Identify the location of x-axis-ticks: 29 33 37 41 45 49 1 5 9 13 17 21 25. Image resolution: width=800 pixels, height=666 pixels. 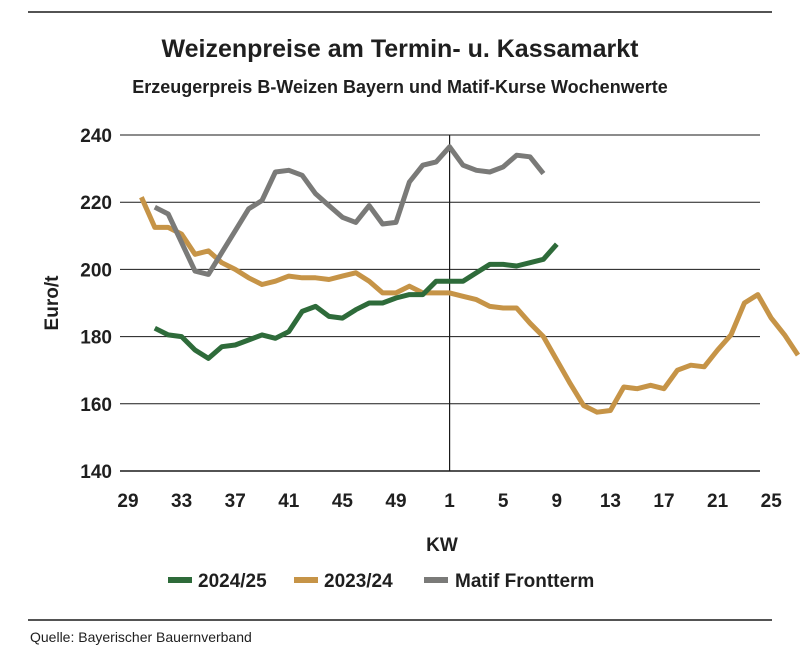
(449, 501).